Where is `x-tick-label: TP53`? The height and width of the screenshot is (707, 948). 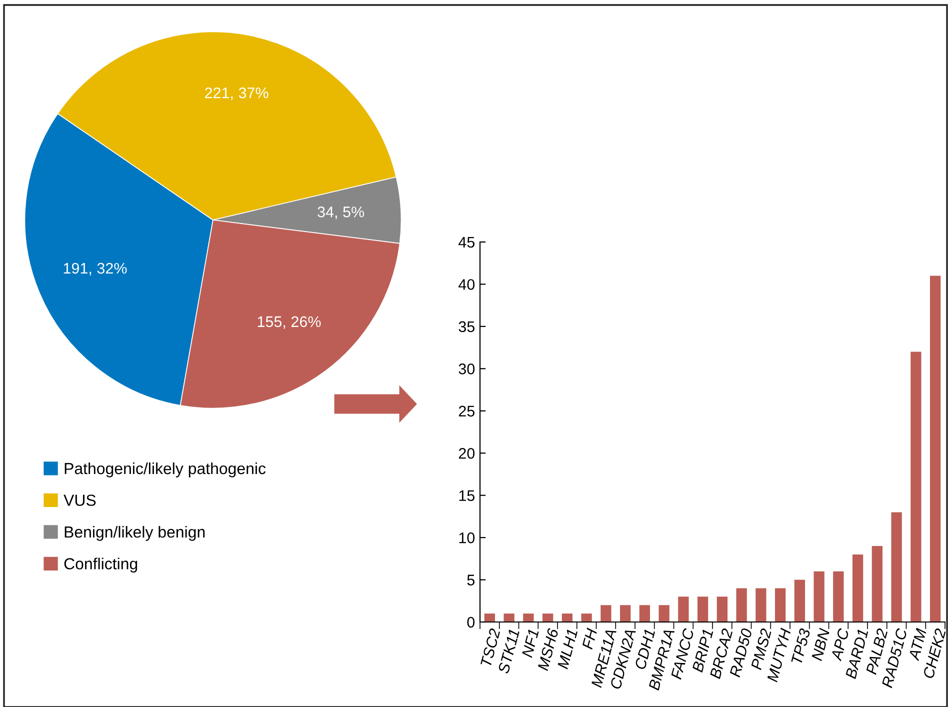
x-tick-label: TP53 is located at coordinates (800, 646).